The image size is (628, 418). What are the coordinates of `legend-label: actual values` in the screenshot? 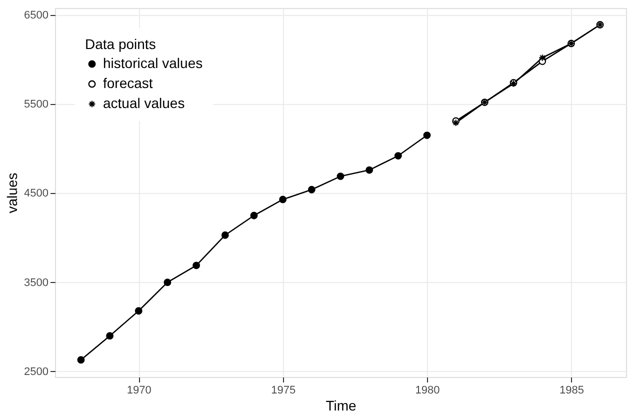 It's located at (144, 103).